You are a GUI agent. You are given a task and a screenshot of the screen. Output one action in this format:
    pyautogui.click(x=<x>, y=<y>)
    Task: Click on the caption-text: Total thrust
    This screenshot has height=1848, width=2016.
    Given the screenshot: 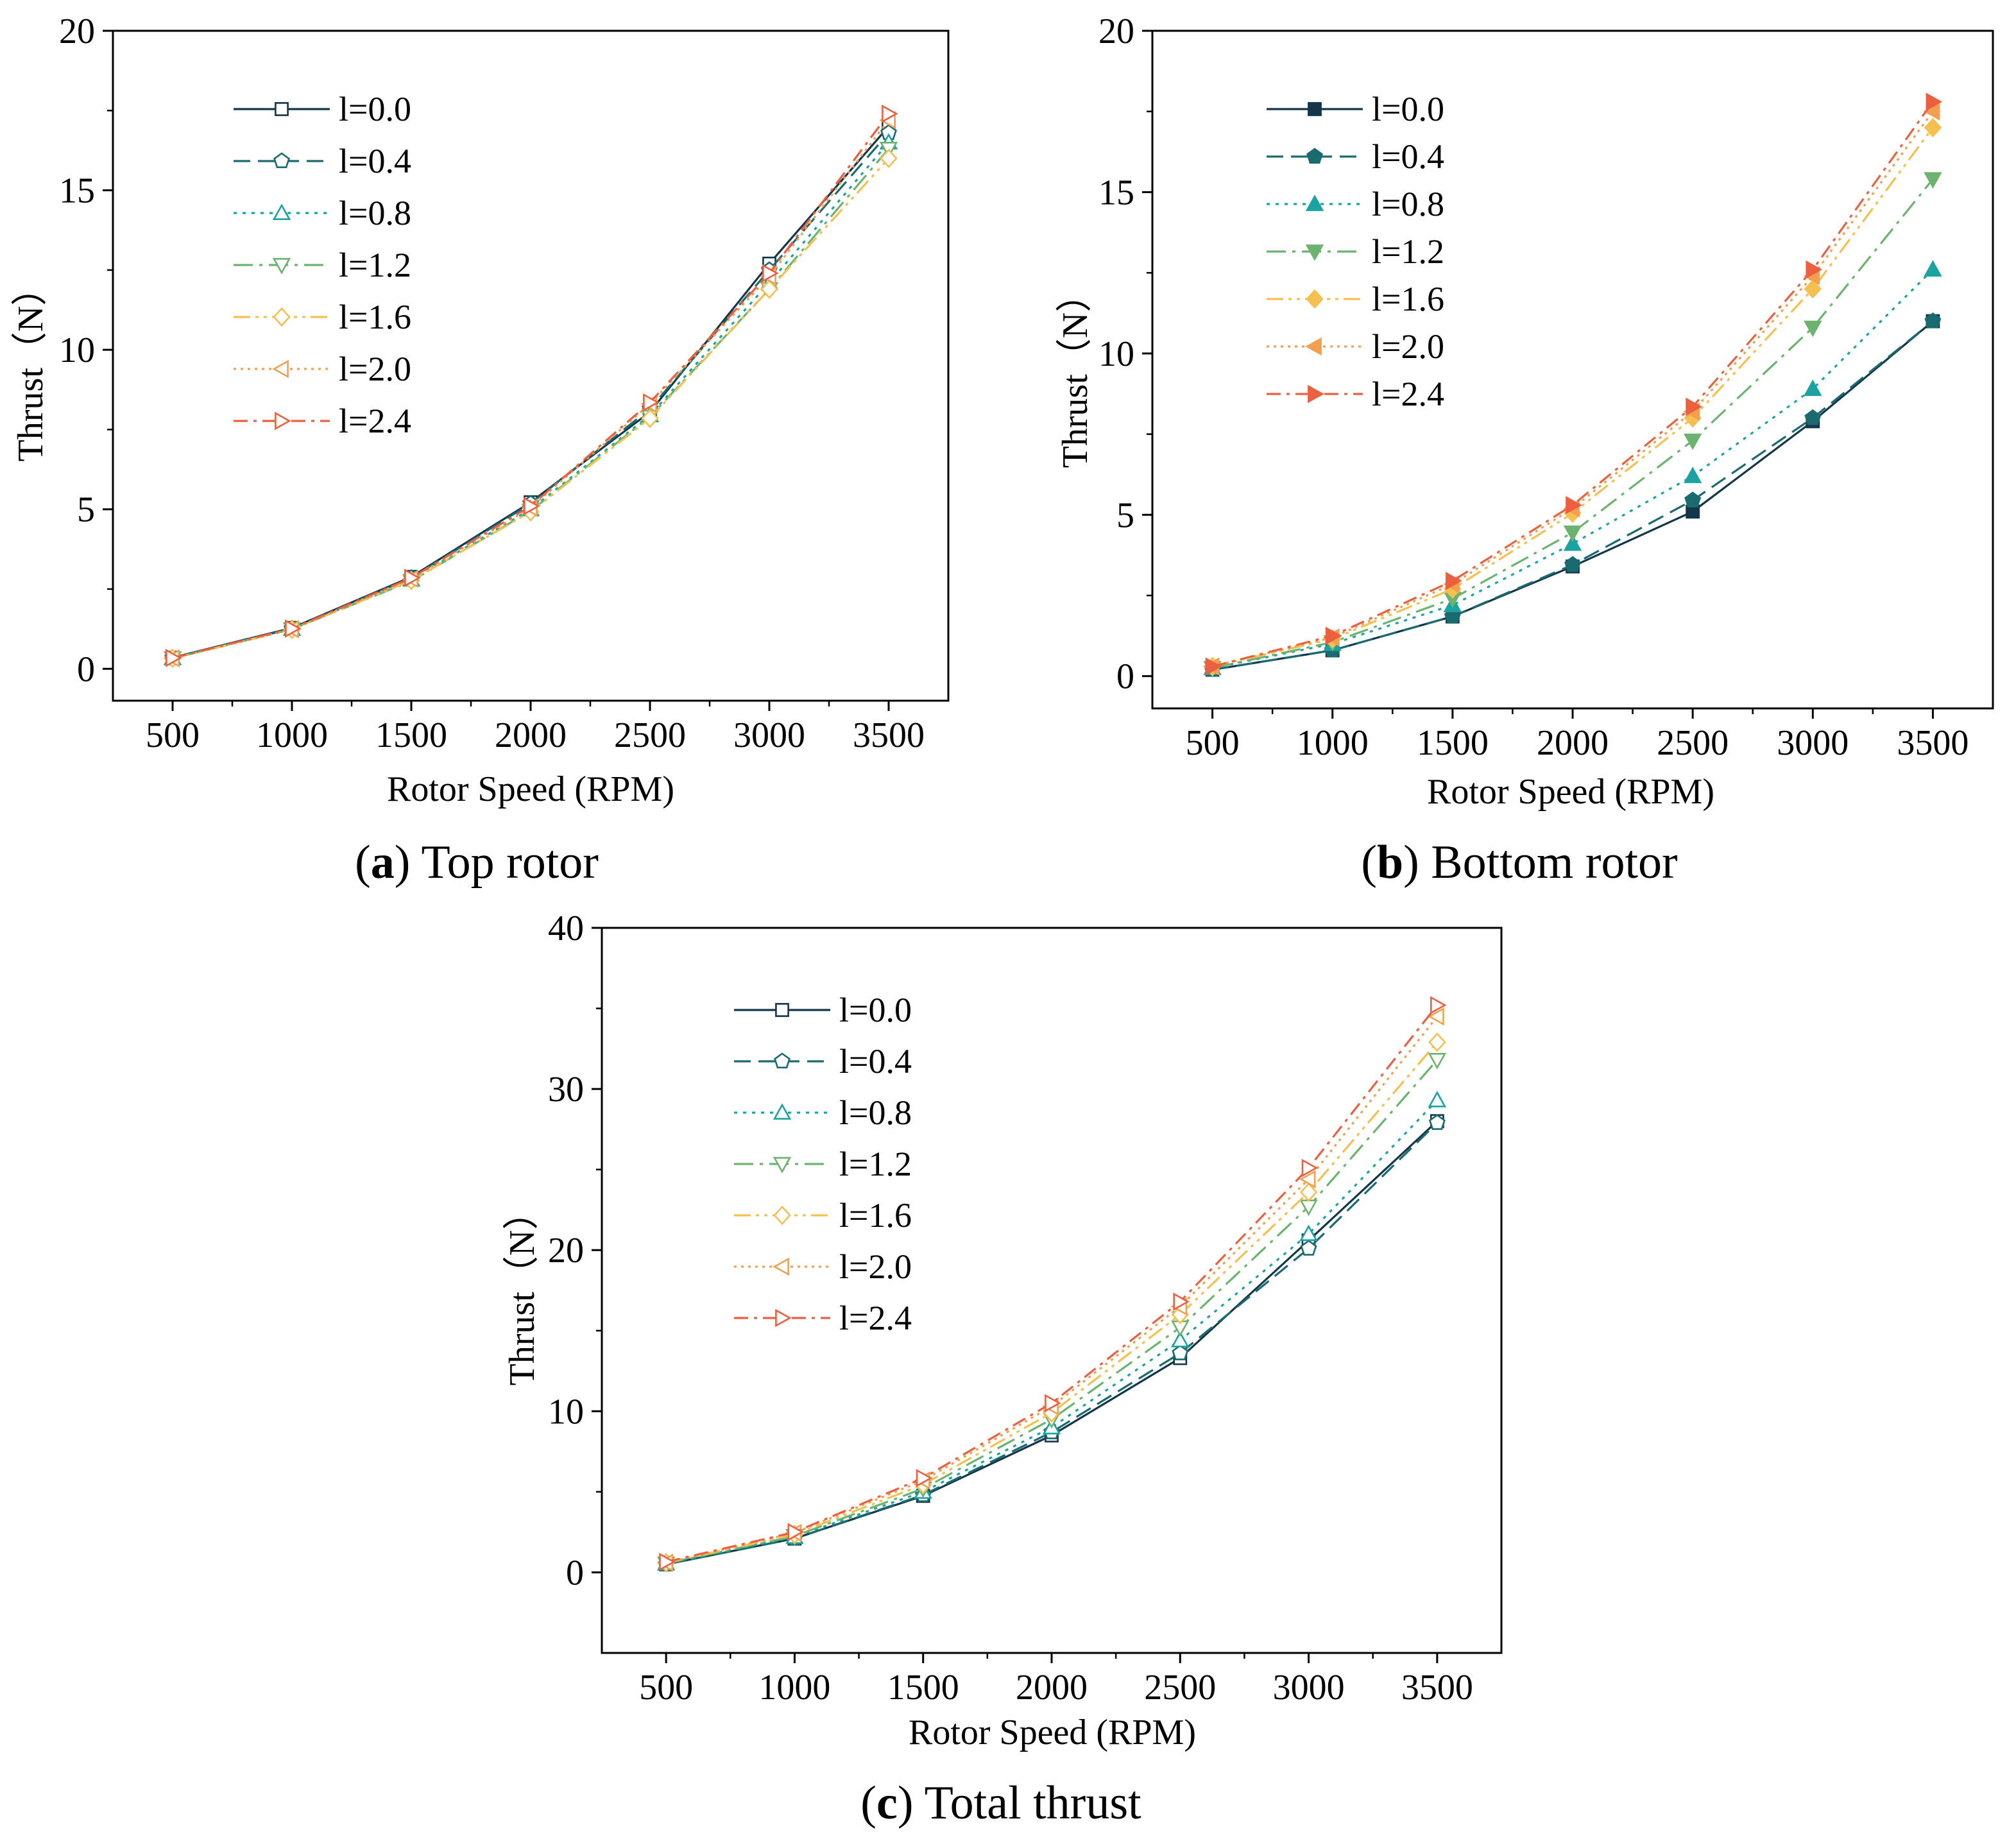 What is the action you would take?
    pyautogui.click(x=1033, y=1803)
    